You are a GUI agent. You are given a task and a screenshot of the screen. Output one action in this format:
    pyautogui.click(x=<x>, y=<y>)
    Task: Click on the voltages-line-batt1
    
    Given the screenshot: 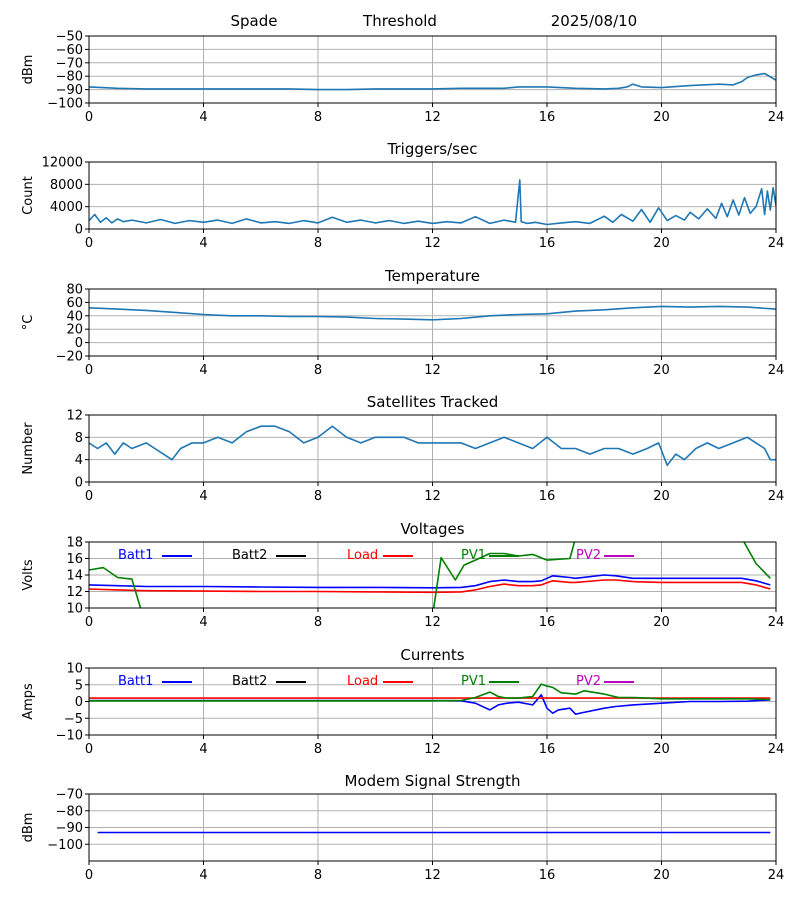 What is the action you would take?
    pyautogui.click(x=430, y=581)
    